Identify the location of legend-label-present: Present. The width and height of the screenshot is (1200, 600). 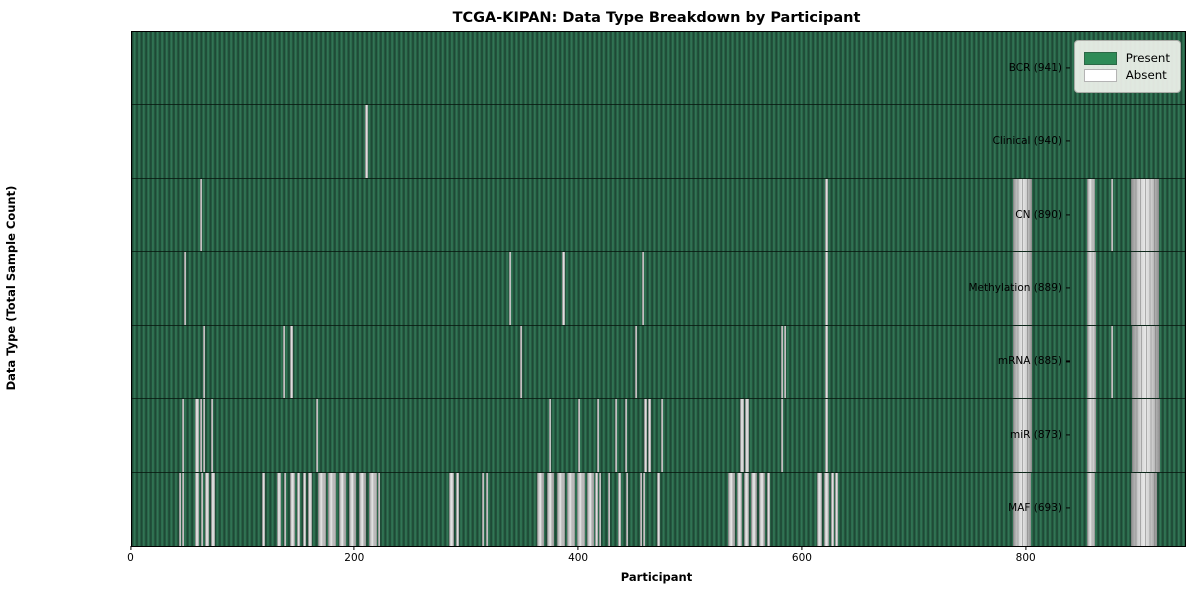
(1147, 58).